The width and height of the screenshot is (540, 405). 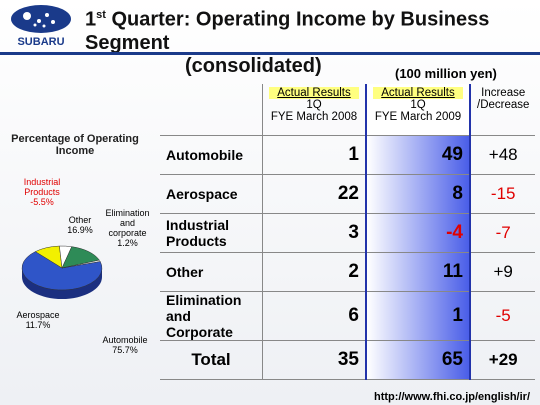 I want to click on pie-title: Percentage of Operating Income, so click(x=75, y=145).